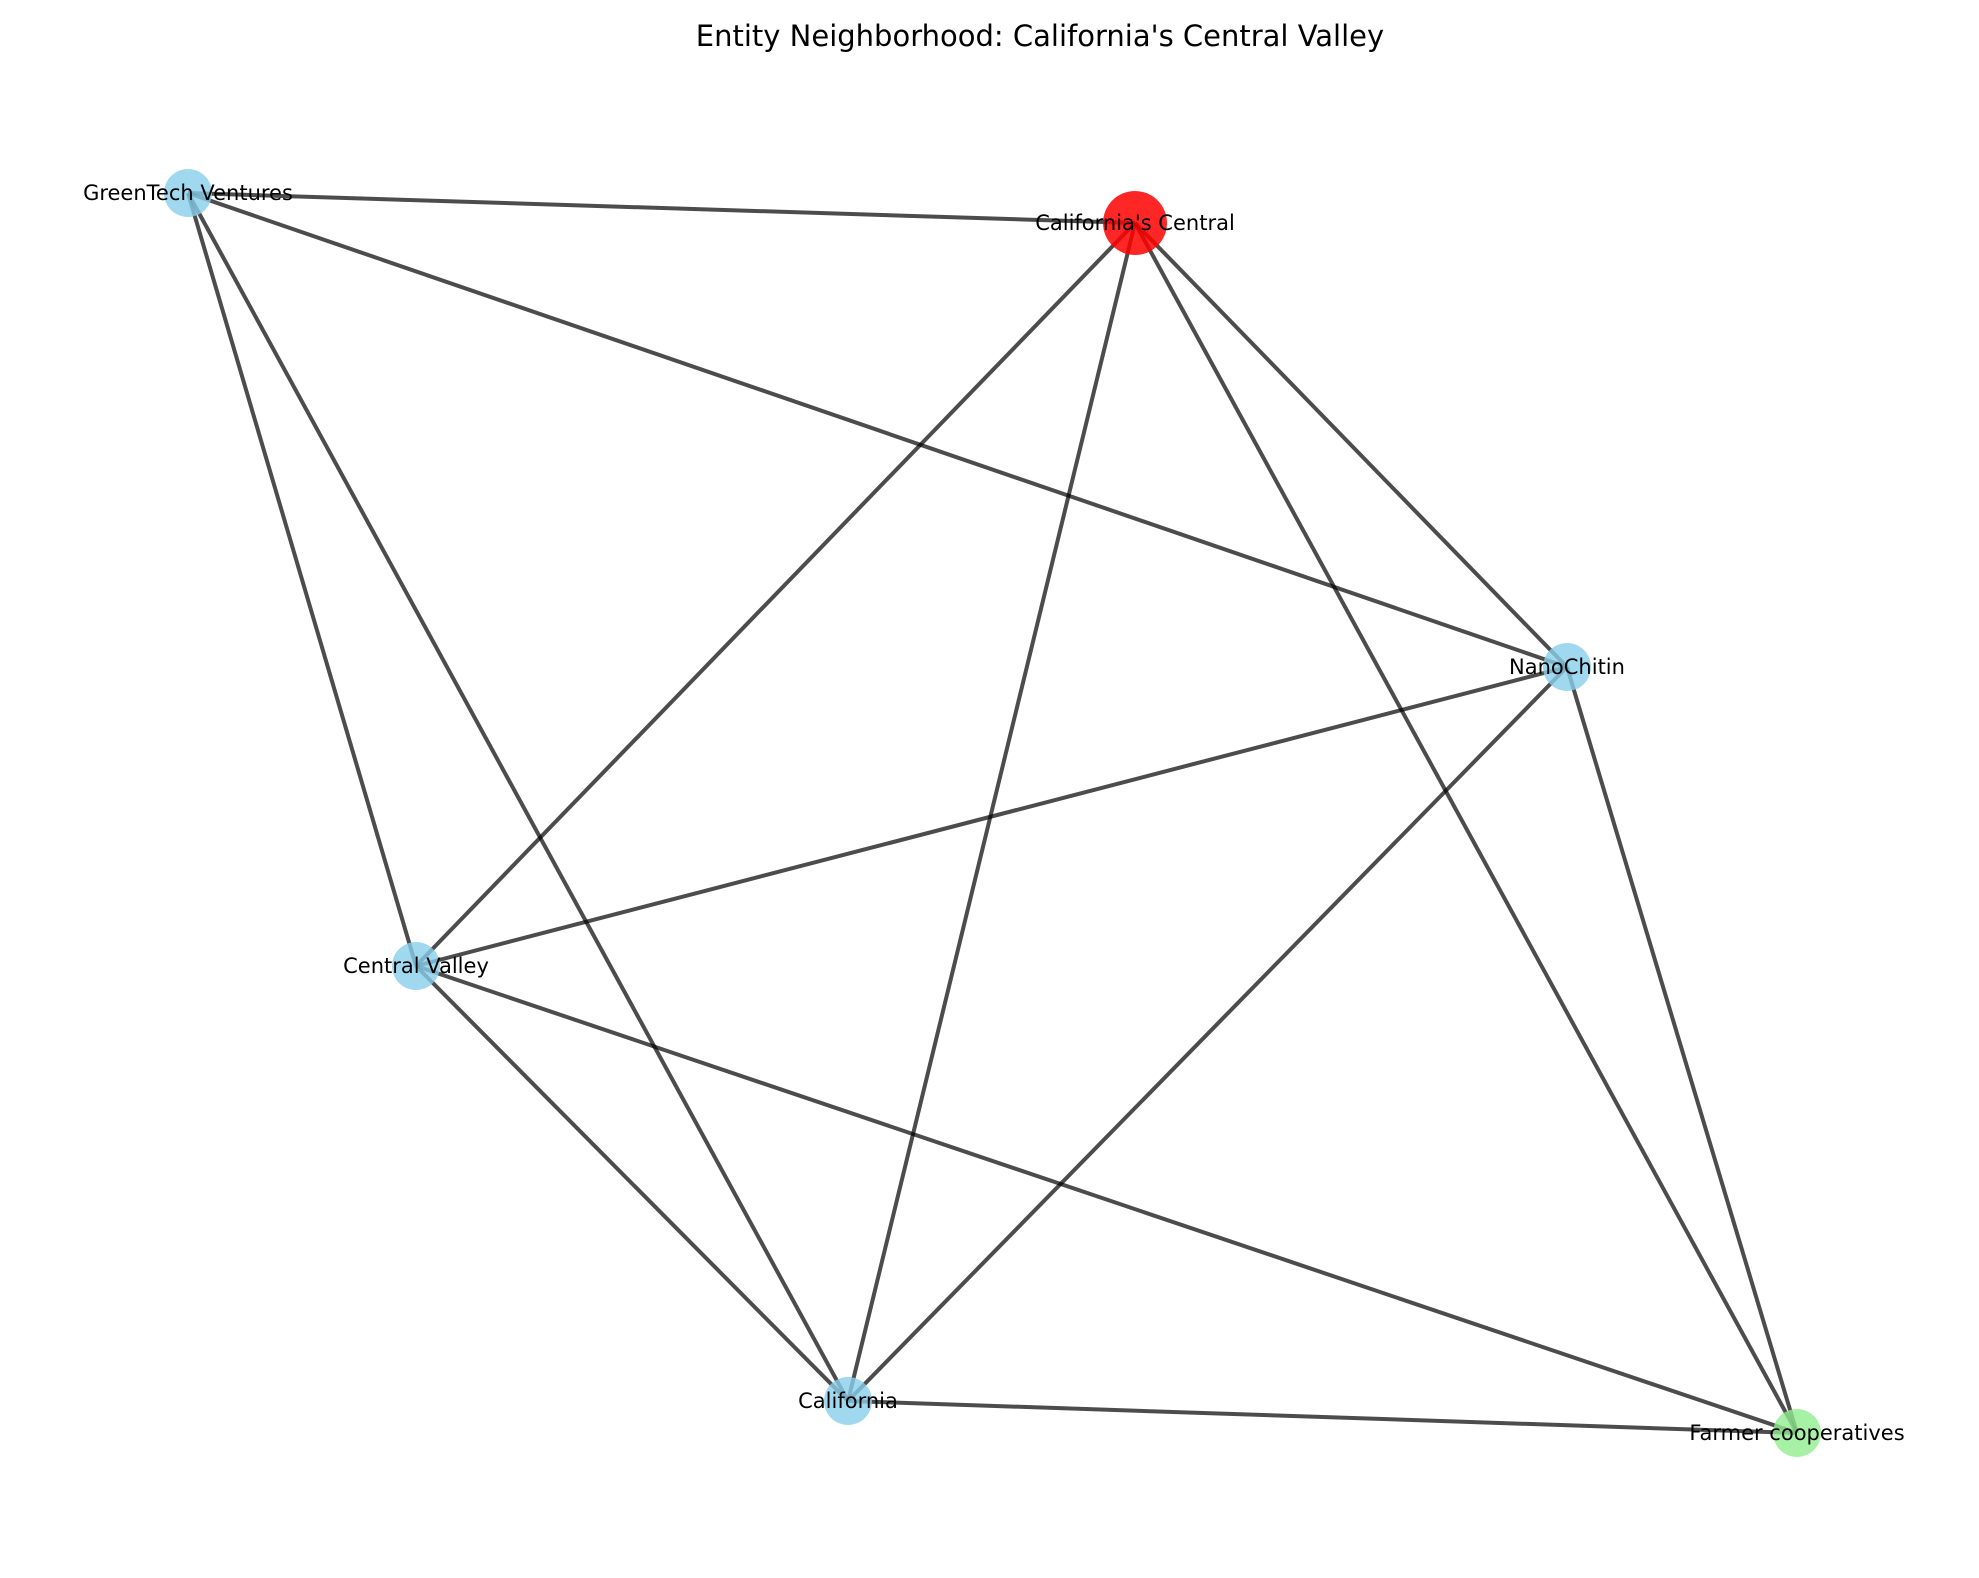 The image size is (1979, 1578). I want to click on node-label-nanochitin: NanoChitin, so click(1567, 667).